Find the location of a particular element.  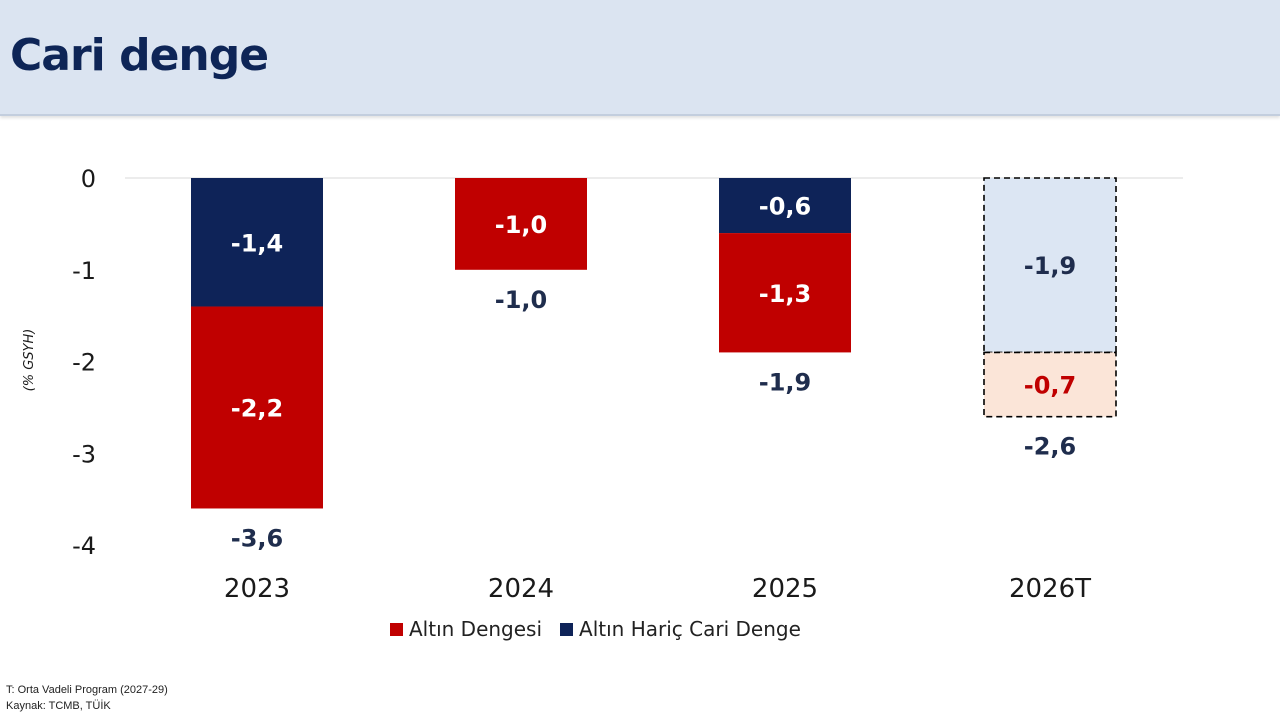

bar-data-label: -0,7 is located at coordinates (1050, 386).